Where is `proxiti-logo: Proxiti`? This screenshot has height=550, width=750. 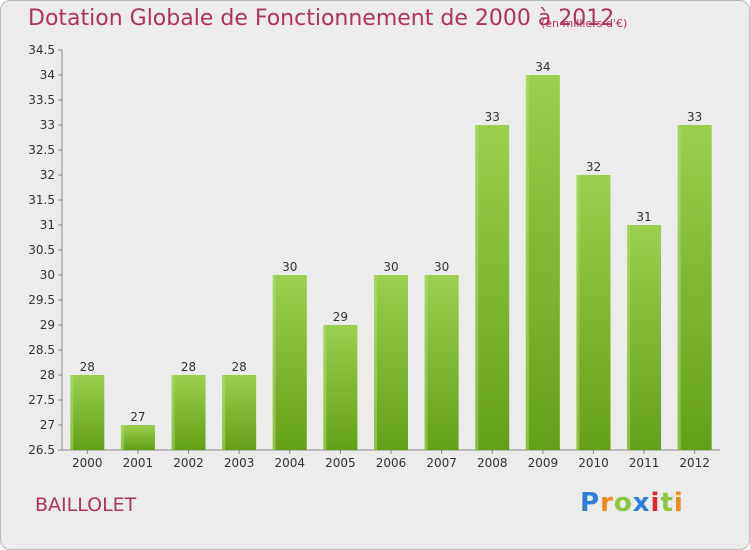
proxiti-logo: Proxiti is located at coordinates (632, 503).